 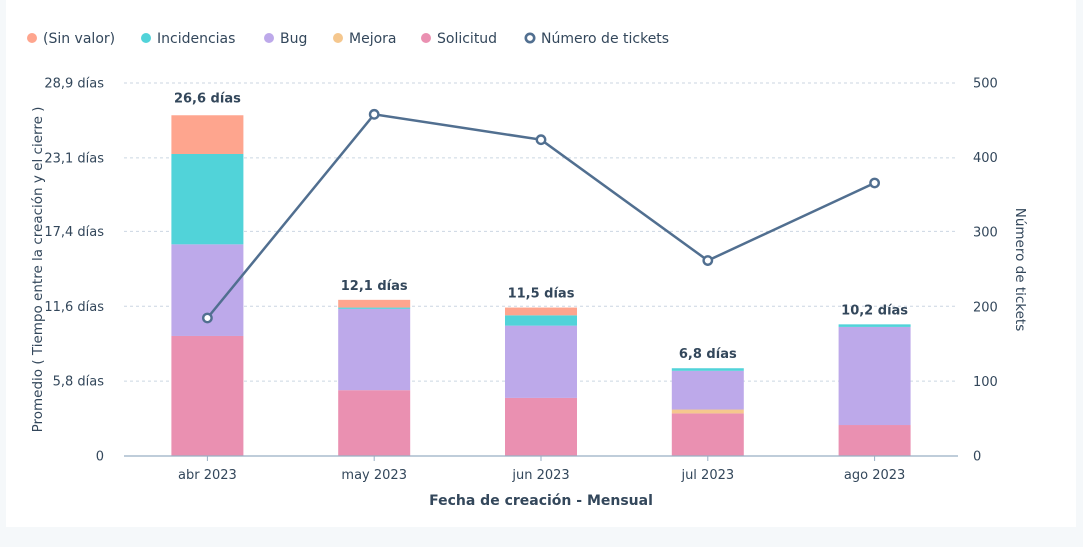 What do you see at coordinates (977, 457) in the screenshot?
I see `y2-tick-label-0: 0` at bounding box center [977, 457].